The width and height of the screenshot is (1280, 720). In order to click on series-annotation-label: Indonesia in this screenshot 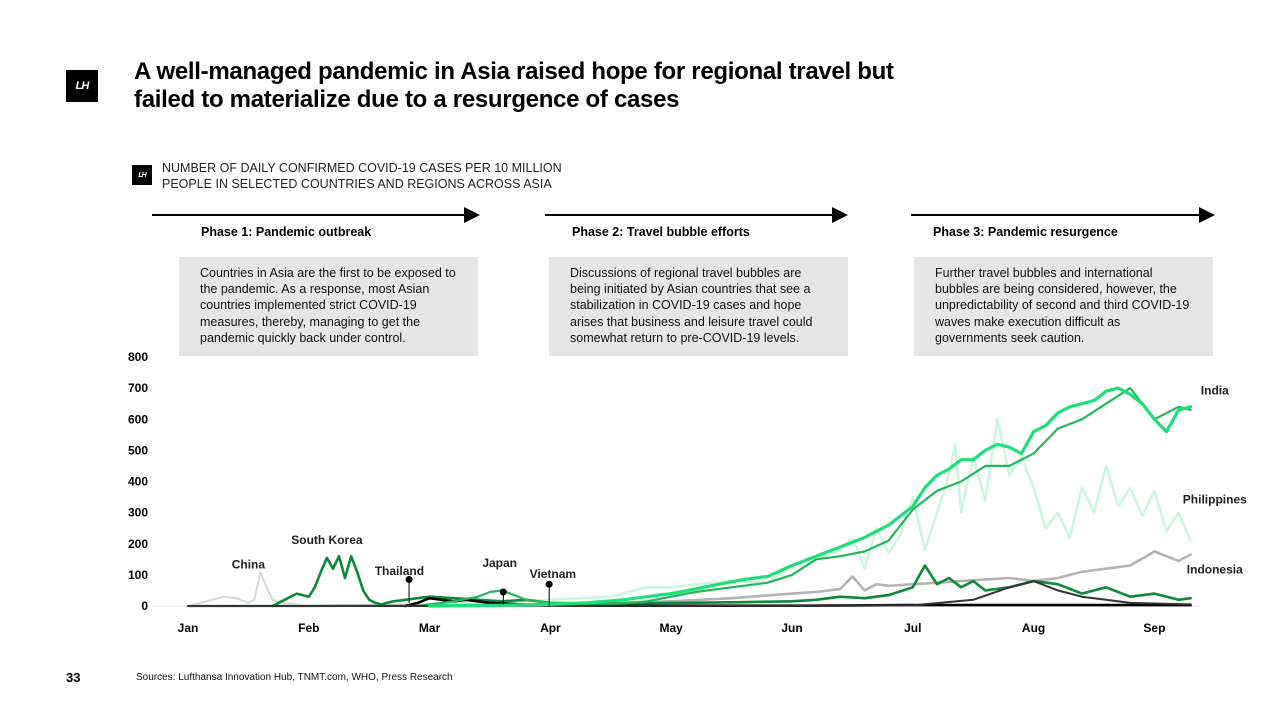, I will do `click(1215, 569)`.